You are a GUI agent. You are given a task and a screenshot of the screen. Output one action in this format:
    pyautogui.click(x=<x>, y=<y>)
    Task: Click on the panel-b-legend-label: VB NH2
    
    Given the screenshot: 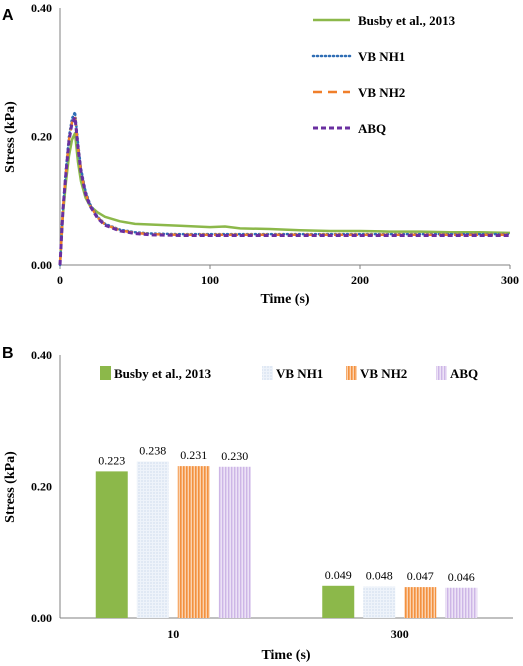 What is the action you would take?
    pyautogui.click(x=383, y=373)
    